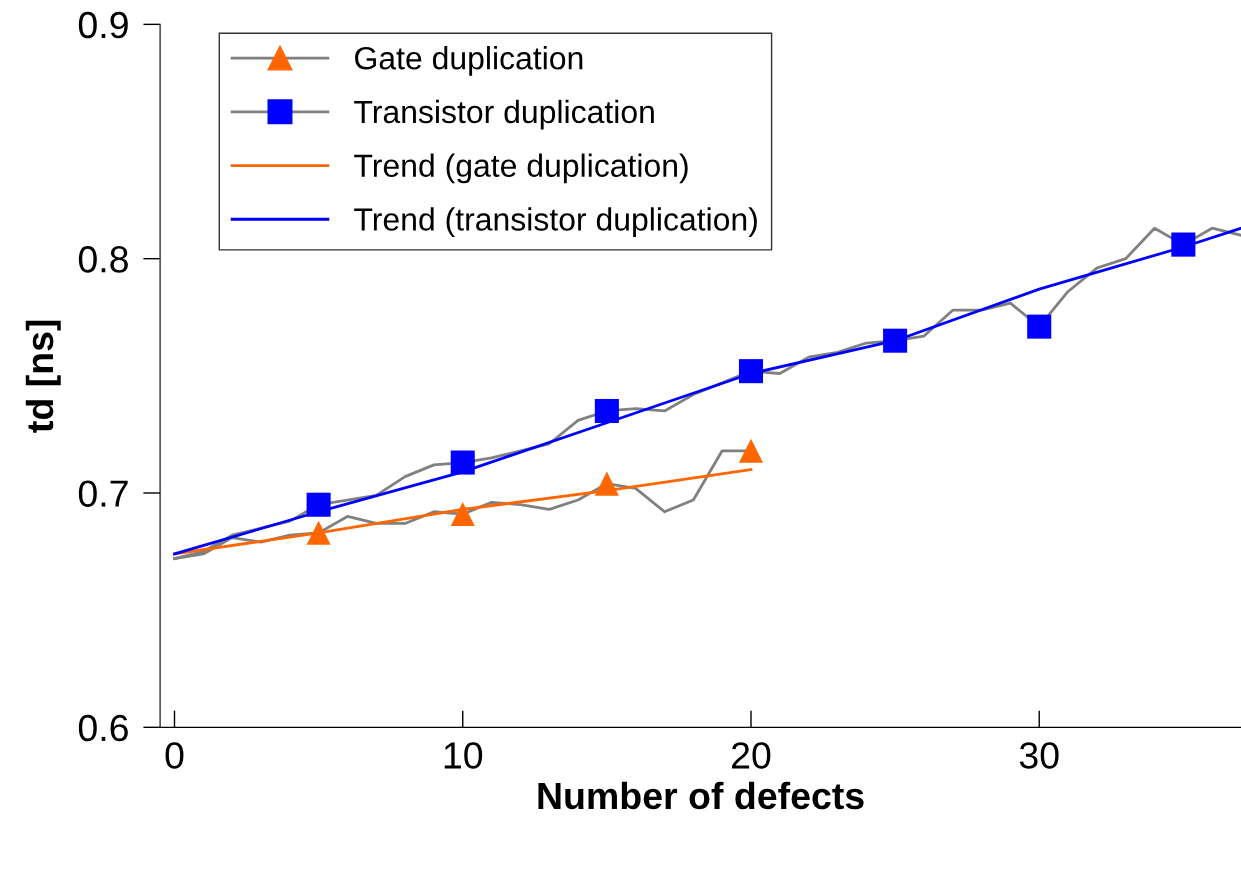 Image resolution: width=1241 pixels, height=870 pixels. Describe the element at coordinates (103, 493) in the screenshot. I see `y-tick-label: 0.7` at that location.